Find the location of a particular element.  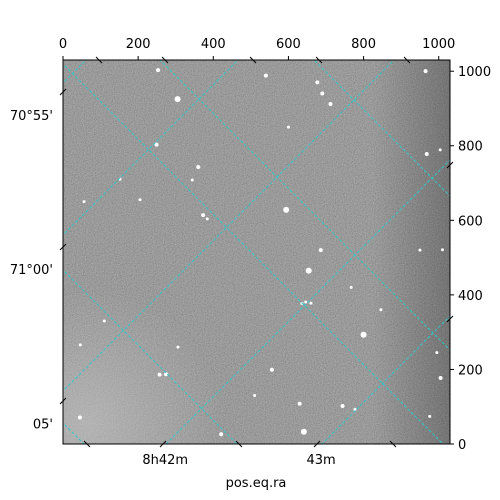

y-tick-label: 600 is located at coordinates (470, 221).